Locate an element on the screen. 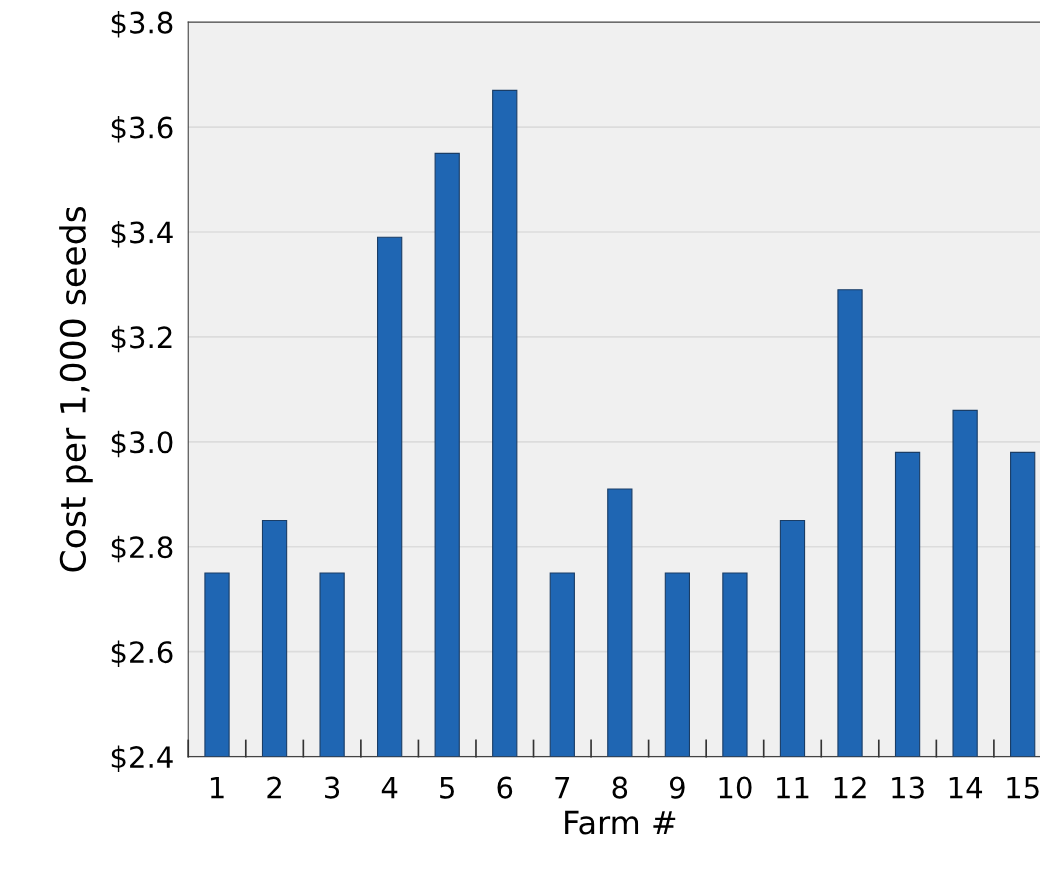 Image resolution: width=1040 pixels, height=887 pixels. x-tick-label: 2 is located at coordinates (274, 787).